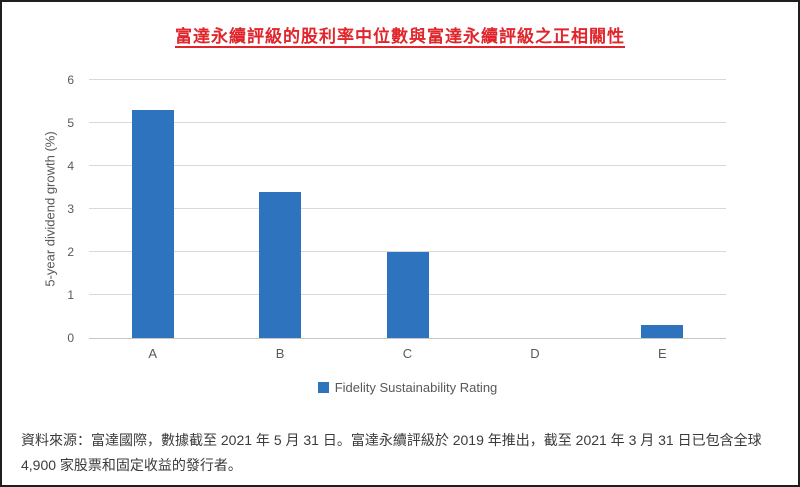  Describe the element at coordinates (323, 387) in the screenshot. I see `legend-swatch-icon` at that location.